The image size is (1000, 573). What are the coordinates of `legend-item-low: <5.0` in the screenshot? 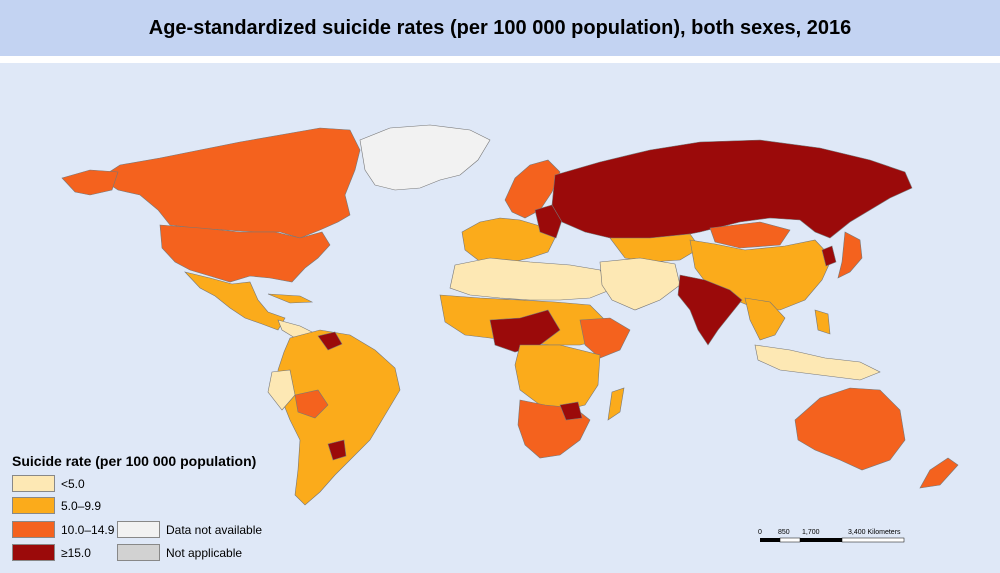 It's located at (48, 483).